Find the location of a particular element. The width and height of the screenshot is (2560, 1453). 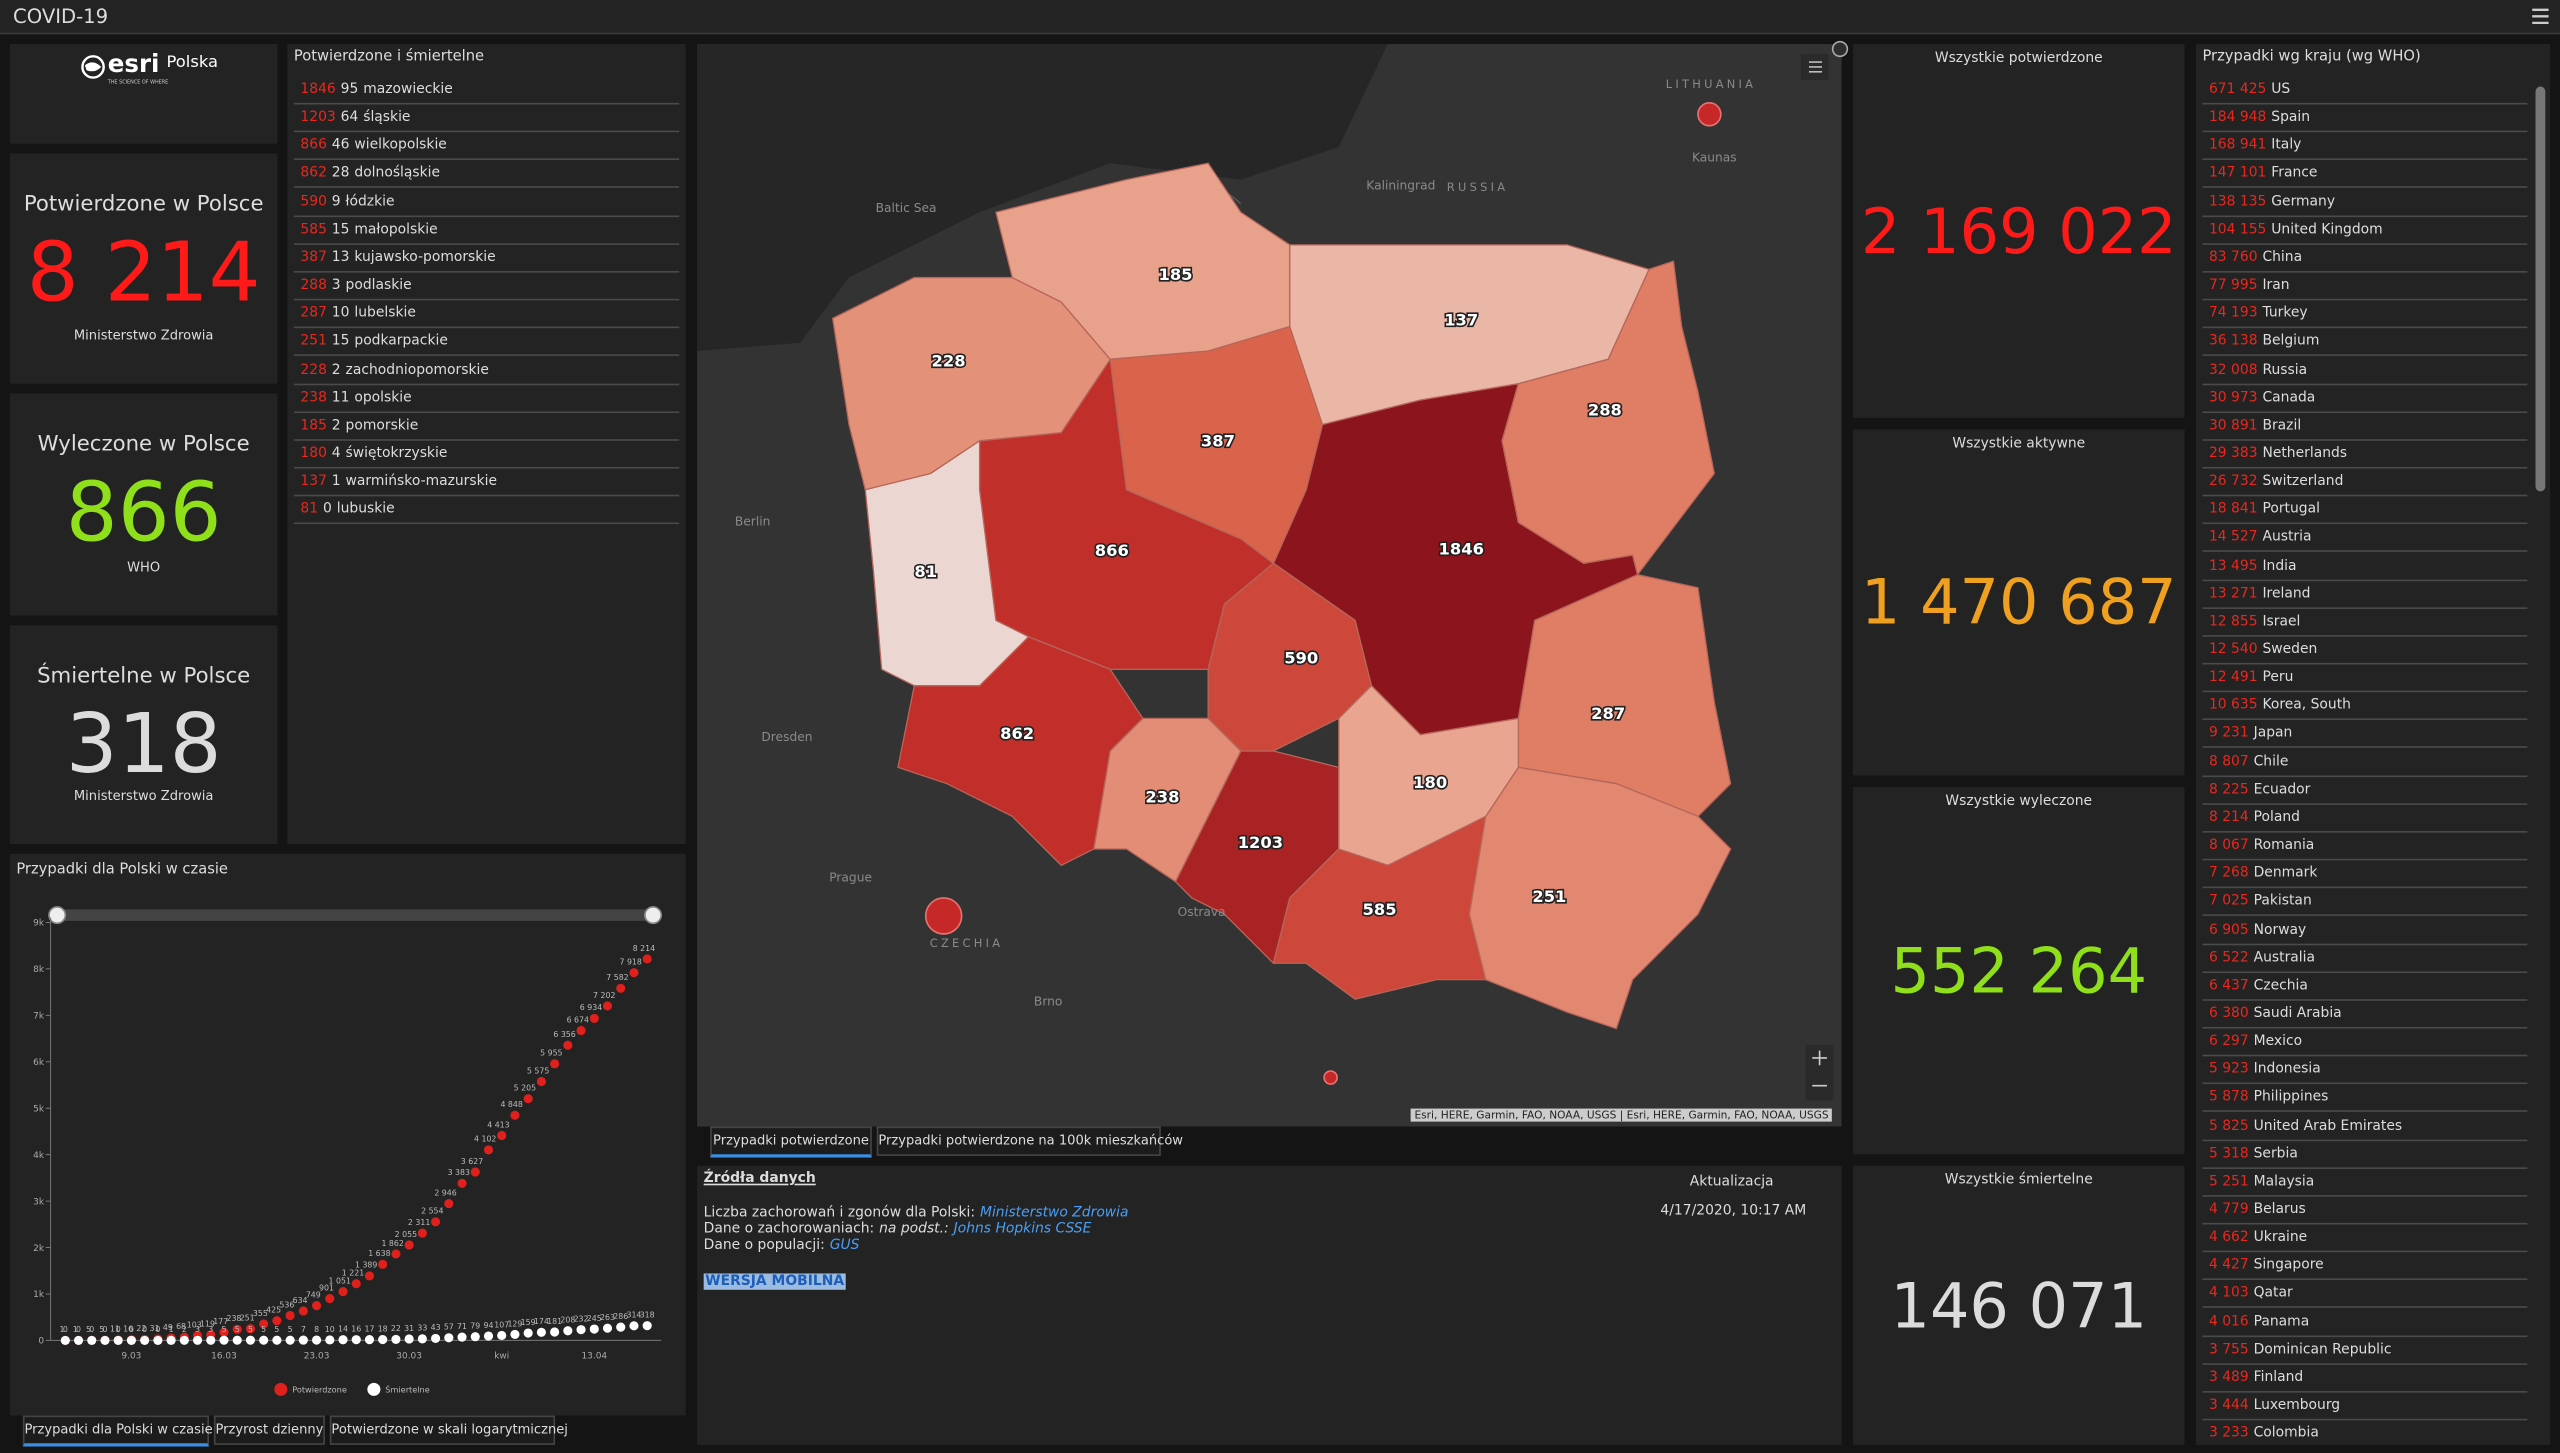

source-link: Johns Hopkins CSSE is located at coordinates (1022, 1229).